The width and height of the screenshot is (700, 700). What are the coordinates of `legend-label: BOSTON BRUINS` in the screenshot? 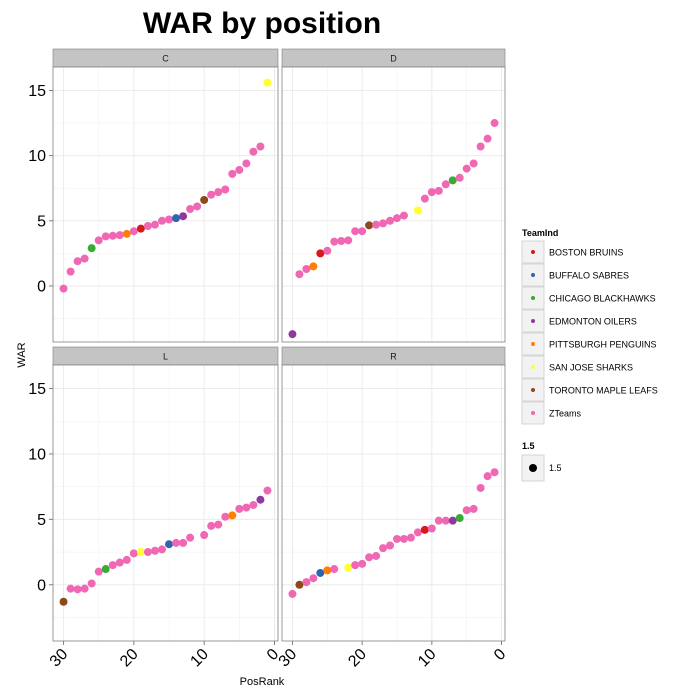 It's located at (586, 253).